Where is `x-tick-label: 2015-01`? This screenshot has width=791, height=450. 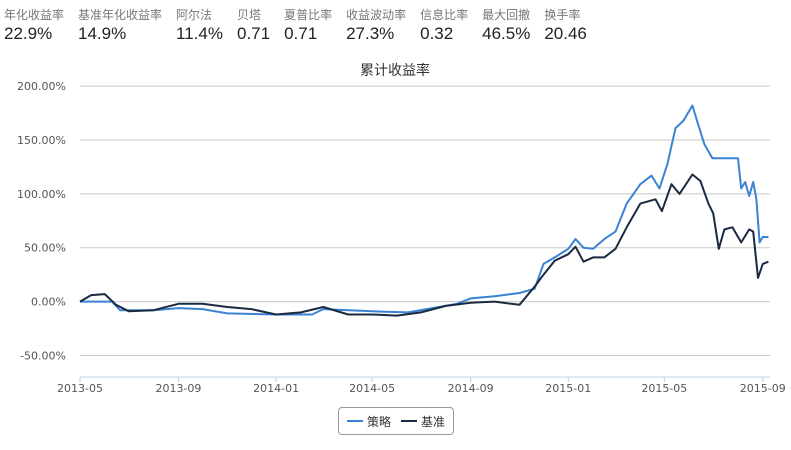 x-tick-label: 2015-01 is located at coordinates (568, 388).